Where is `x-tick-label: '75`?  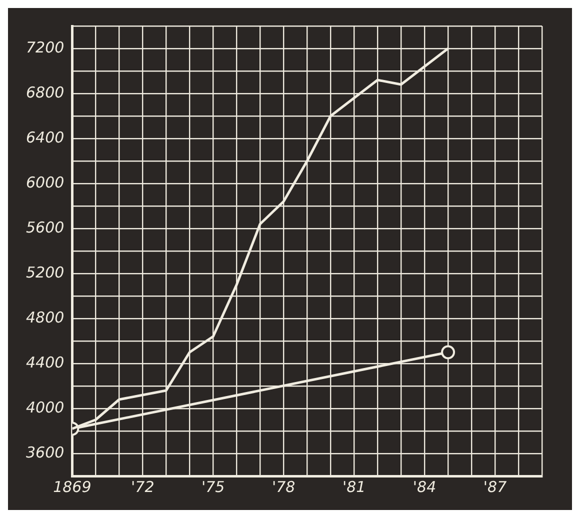 x-tick-label: '75 is located at coordinates (213, 487).